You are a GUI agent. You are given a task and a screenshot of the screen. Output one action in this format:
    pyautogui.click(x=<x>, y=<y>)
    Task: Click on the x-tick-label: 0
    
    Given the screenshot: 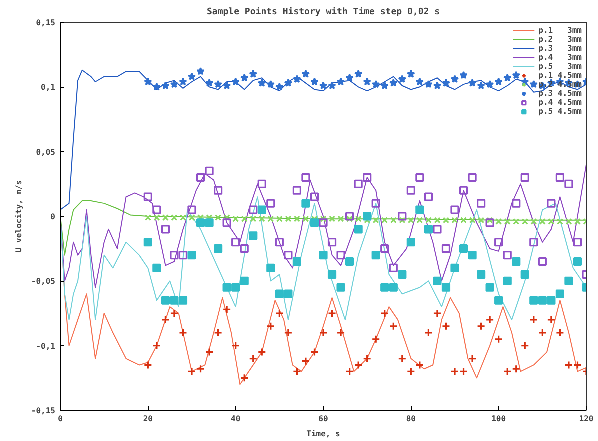 What is the action you would take?
    pyautogui.click(x=61, y=419)
    